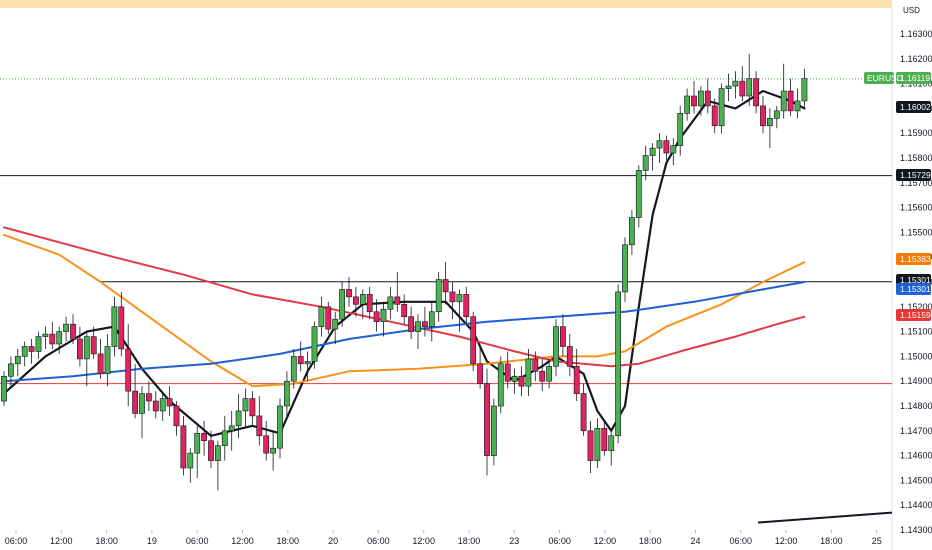 The height and width of the screenshot is (550, 932). I want to click on trendline, so click(825, 517).